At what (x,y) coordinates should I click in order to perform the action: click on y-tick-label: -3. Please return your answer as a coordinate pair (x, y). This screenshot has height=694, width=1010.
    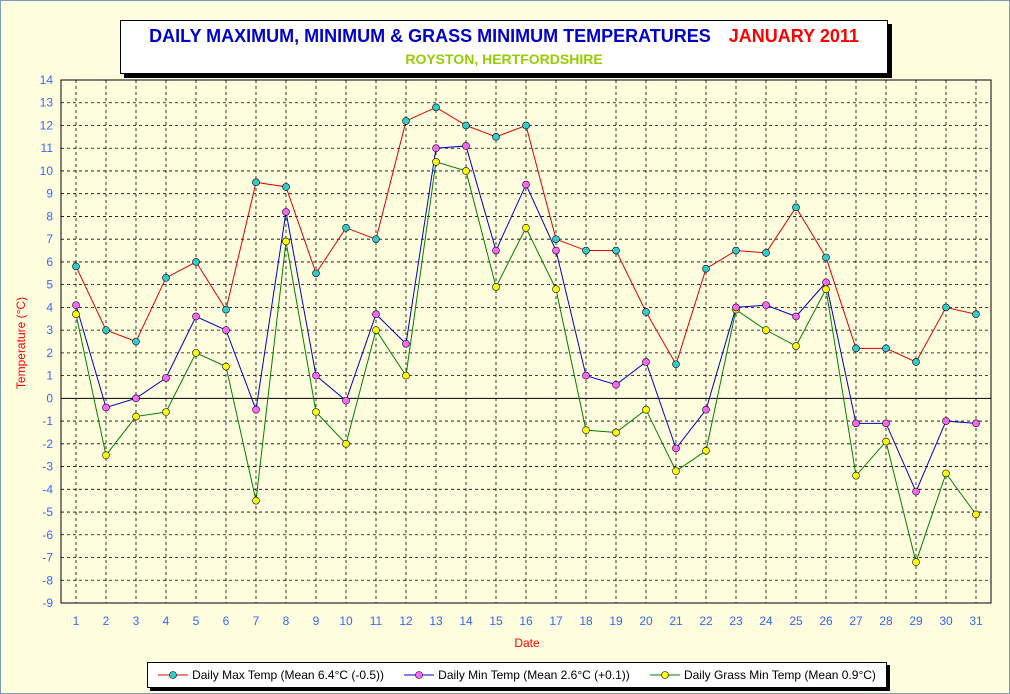
    Looking at the image, I should click on (47, 467).